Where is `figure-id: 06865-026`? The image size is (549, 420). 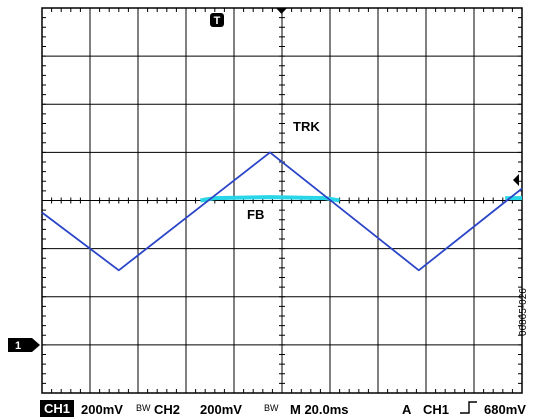 figure-id: 06865-026 is located at coordinates (523, 312).